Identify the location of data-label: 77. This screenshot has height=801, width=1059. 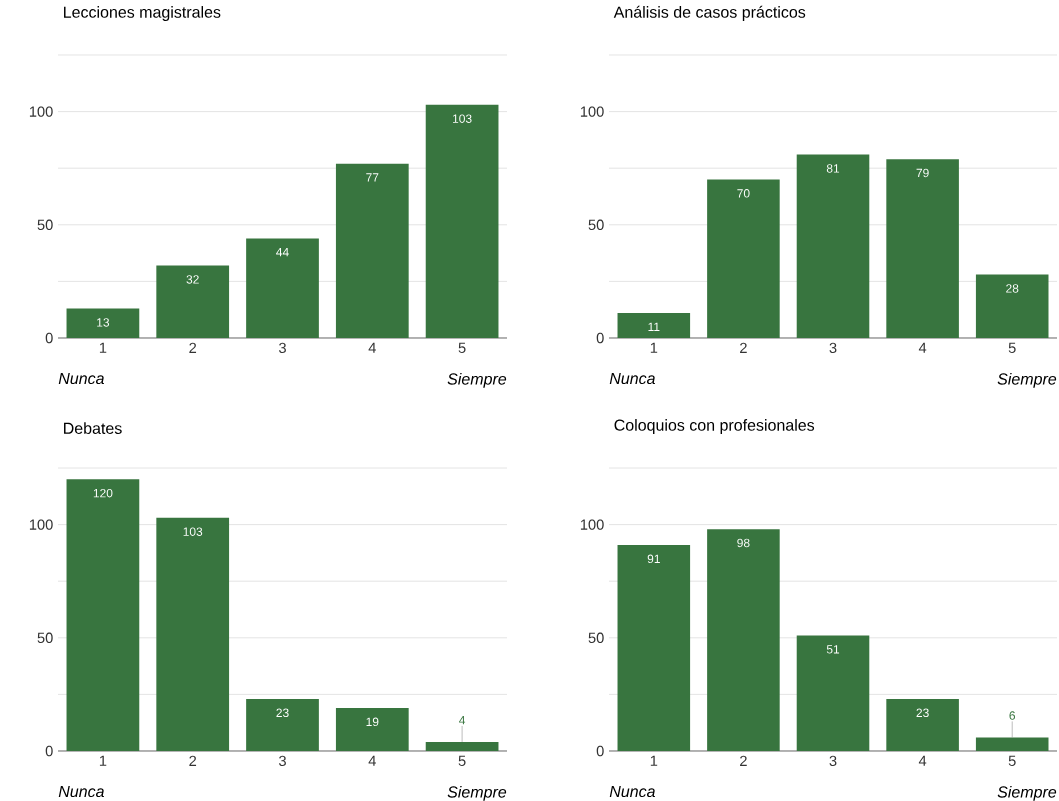
(372, 177).